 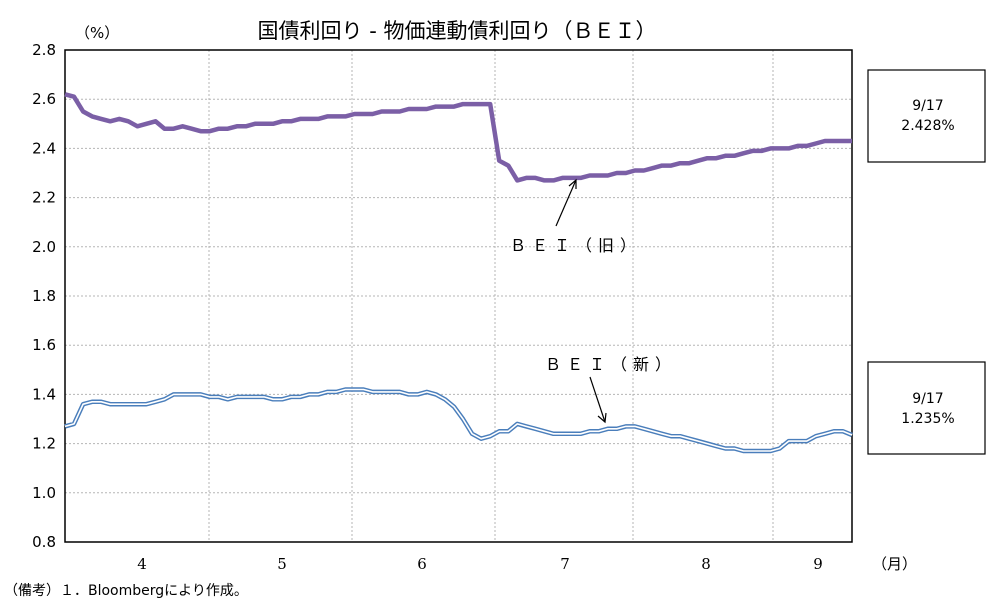 I want to click on callout-box-old, so click(x=926, y=116).